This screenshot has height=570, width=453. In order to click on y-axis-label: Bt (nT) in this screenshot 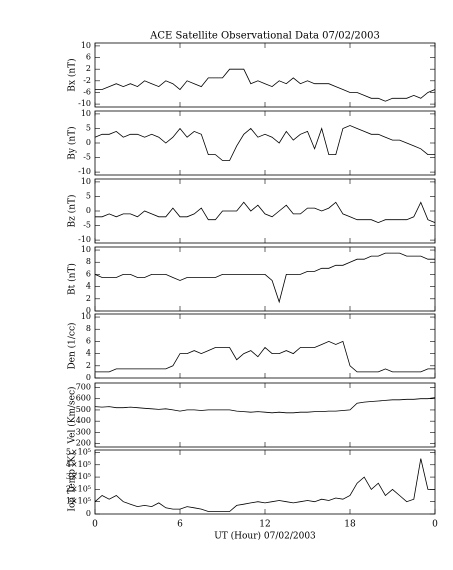, I will do `click(72, 279)`.